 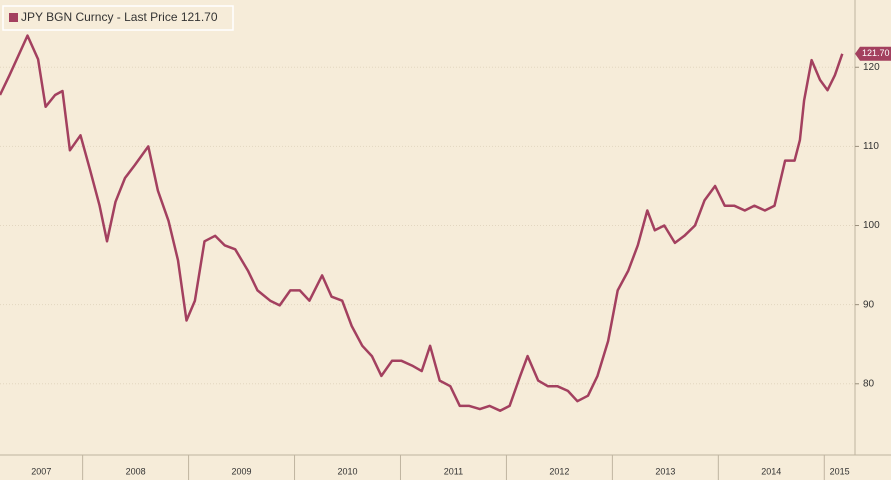 I want to click on legend-swatch, so click(x=13, y=17).